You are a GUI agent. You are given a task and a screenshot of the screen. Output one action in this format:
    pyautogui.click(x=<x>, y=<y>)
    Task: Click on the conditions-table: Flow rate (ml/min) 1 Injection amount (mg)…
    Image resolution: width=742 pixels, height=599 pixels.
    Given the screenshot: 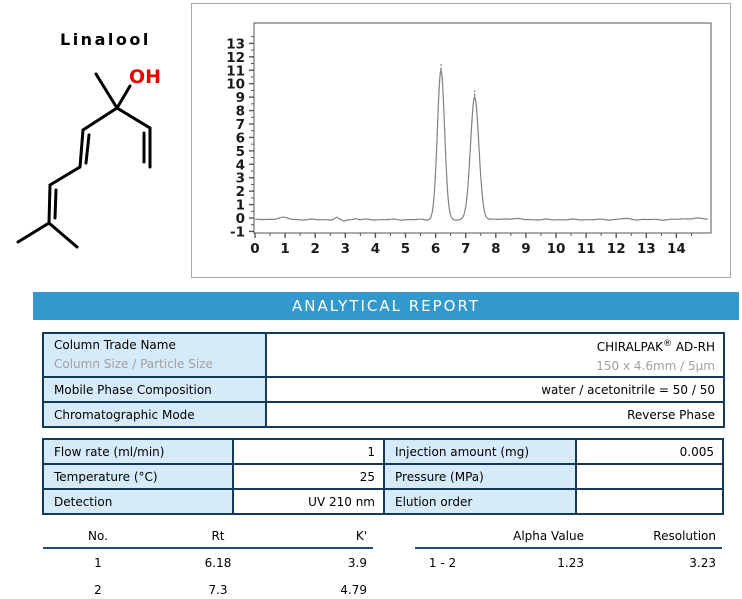 What is the action you would take?
    pyautogui.click(x=383, y=476)
    